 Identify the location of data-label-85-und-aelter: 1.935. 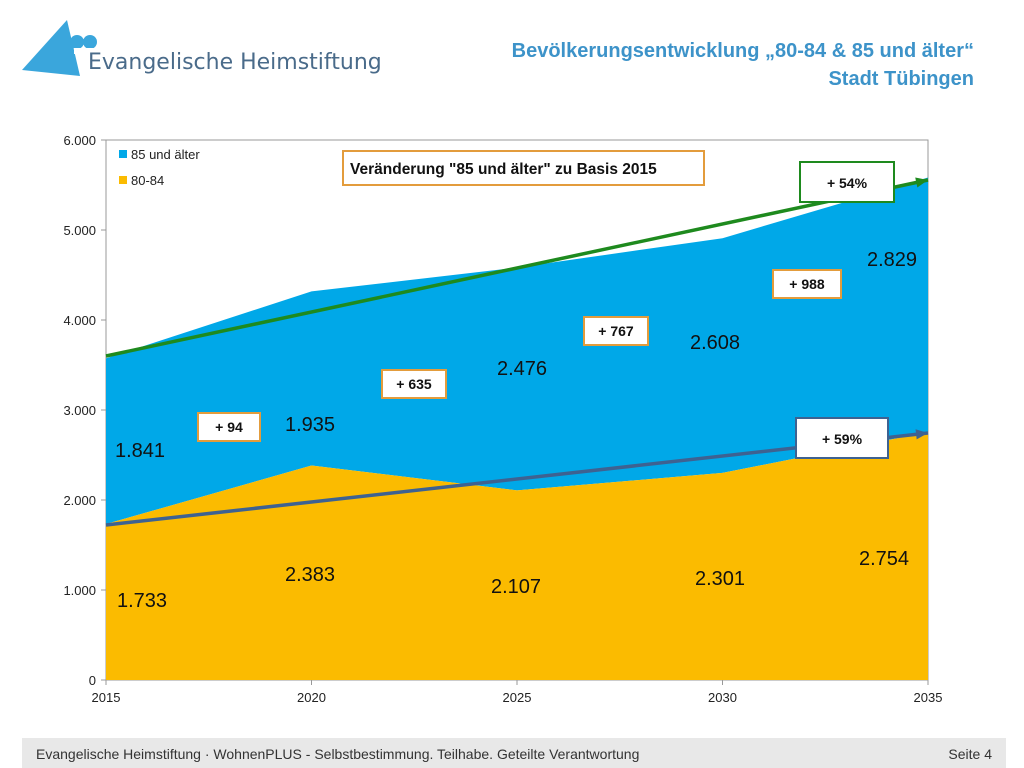
(310, 425).